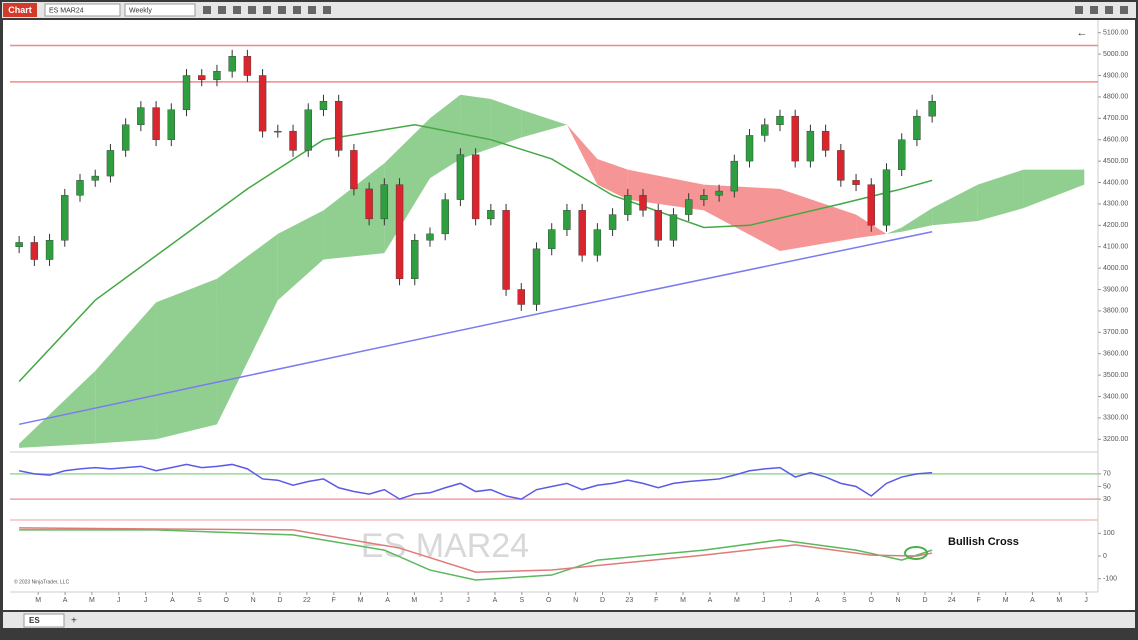  I want to click on instrument-label: ES MAR24, so click(66, 10).